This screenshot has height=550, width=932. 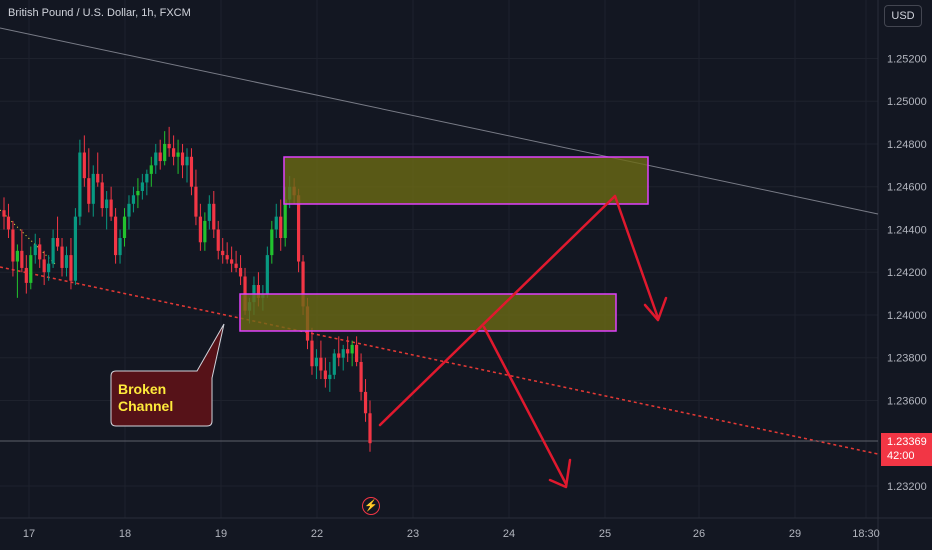 I want to click on price-tick-label: 1.24600, so click(x=907, y=188).